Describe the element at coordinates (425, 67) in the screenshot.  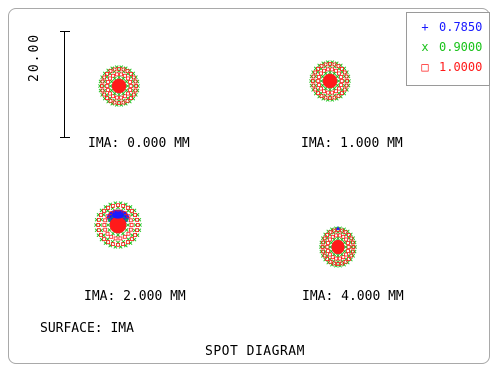
I see `square-marker-icon: □` at that location.